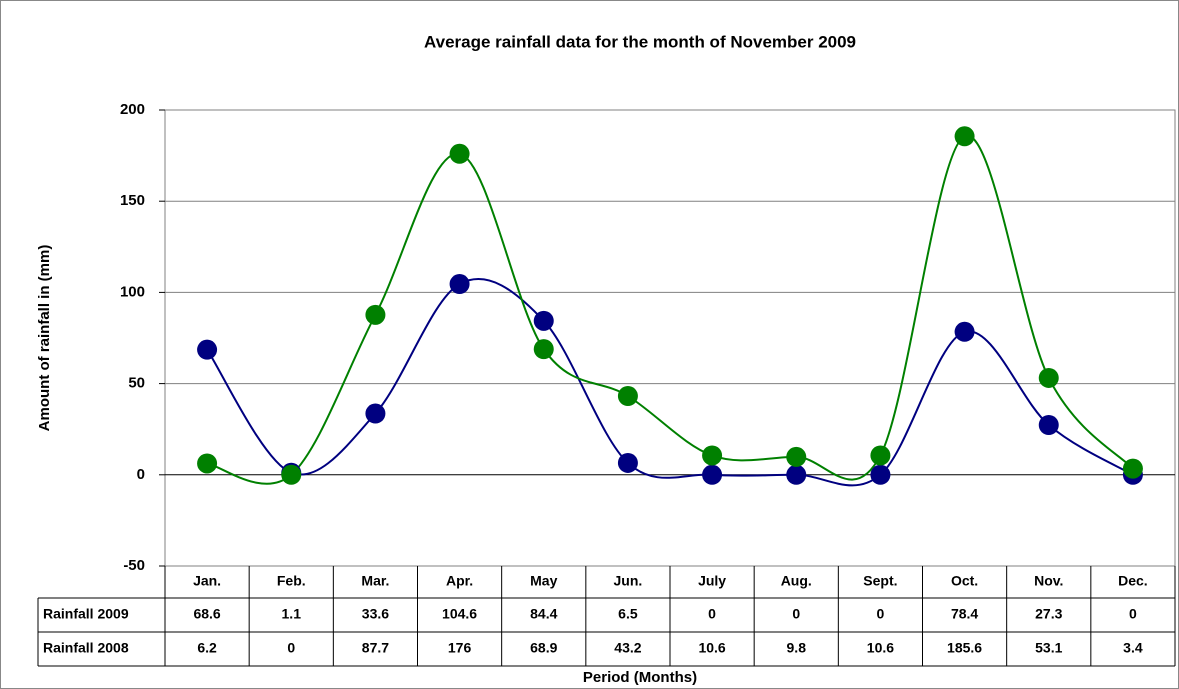  I want to click on y-tick-label: 50, so click(136, 383).